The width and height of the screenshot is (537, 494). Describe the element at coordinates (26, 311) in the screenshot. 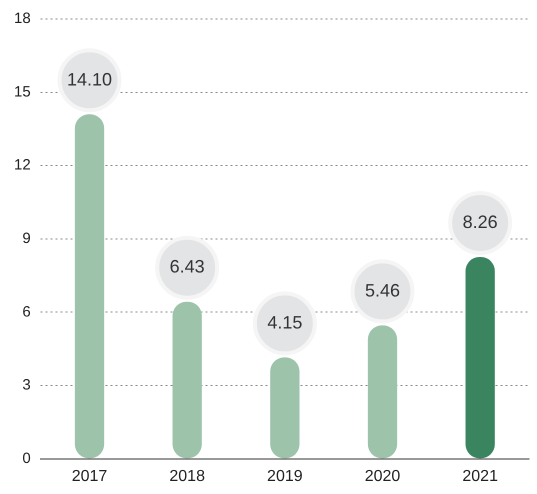

I see `y-tick-label: 6` at that location.